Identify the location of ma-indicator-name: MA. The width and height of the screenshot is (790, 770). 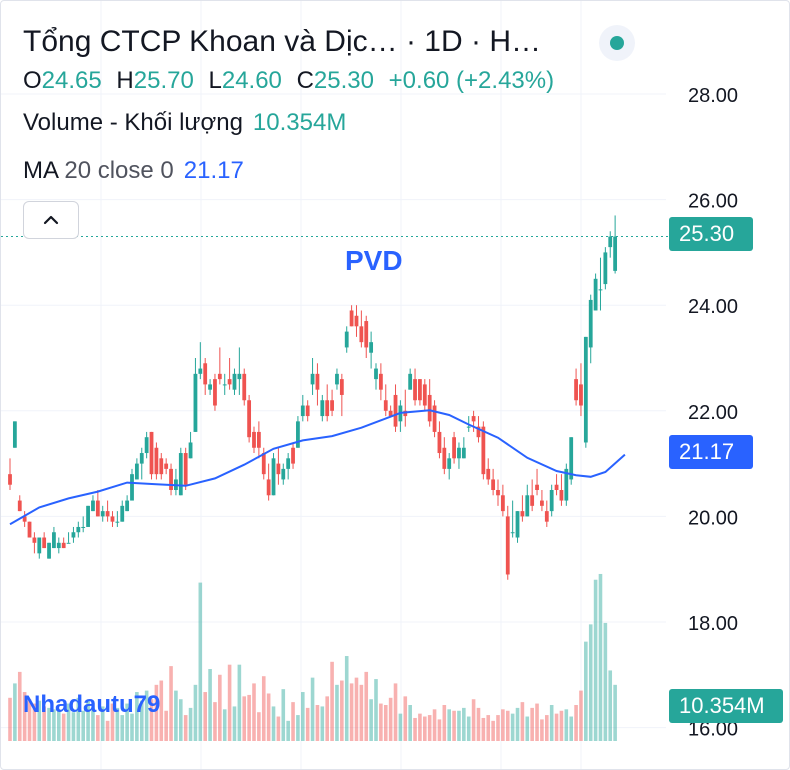
(40, 170).